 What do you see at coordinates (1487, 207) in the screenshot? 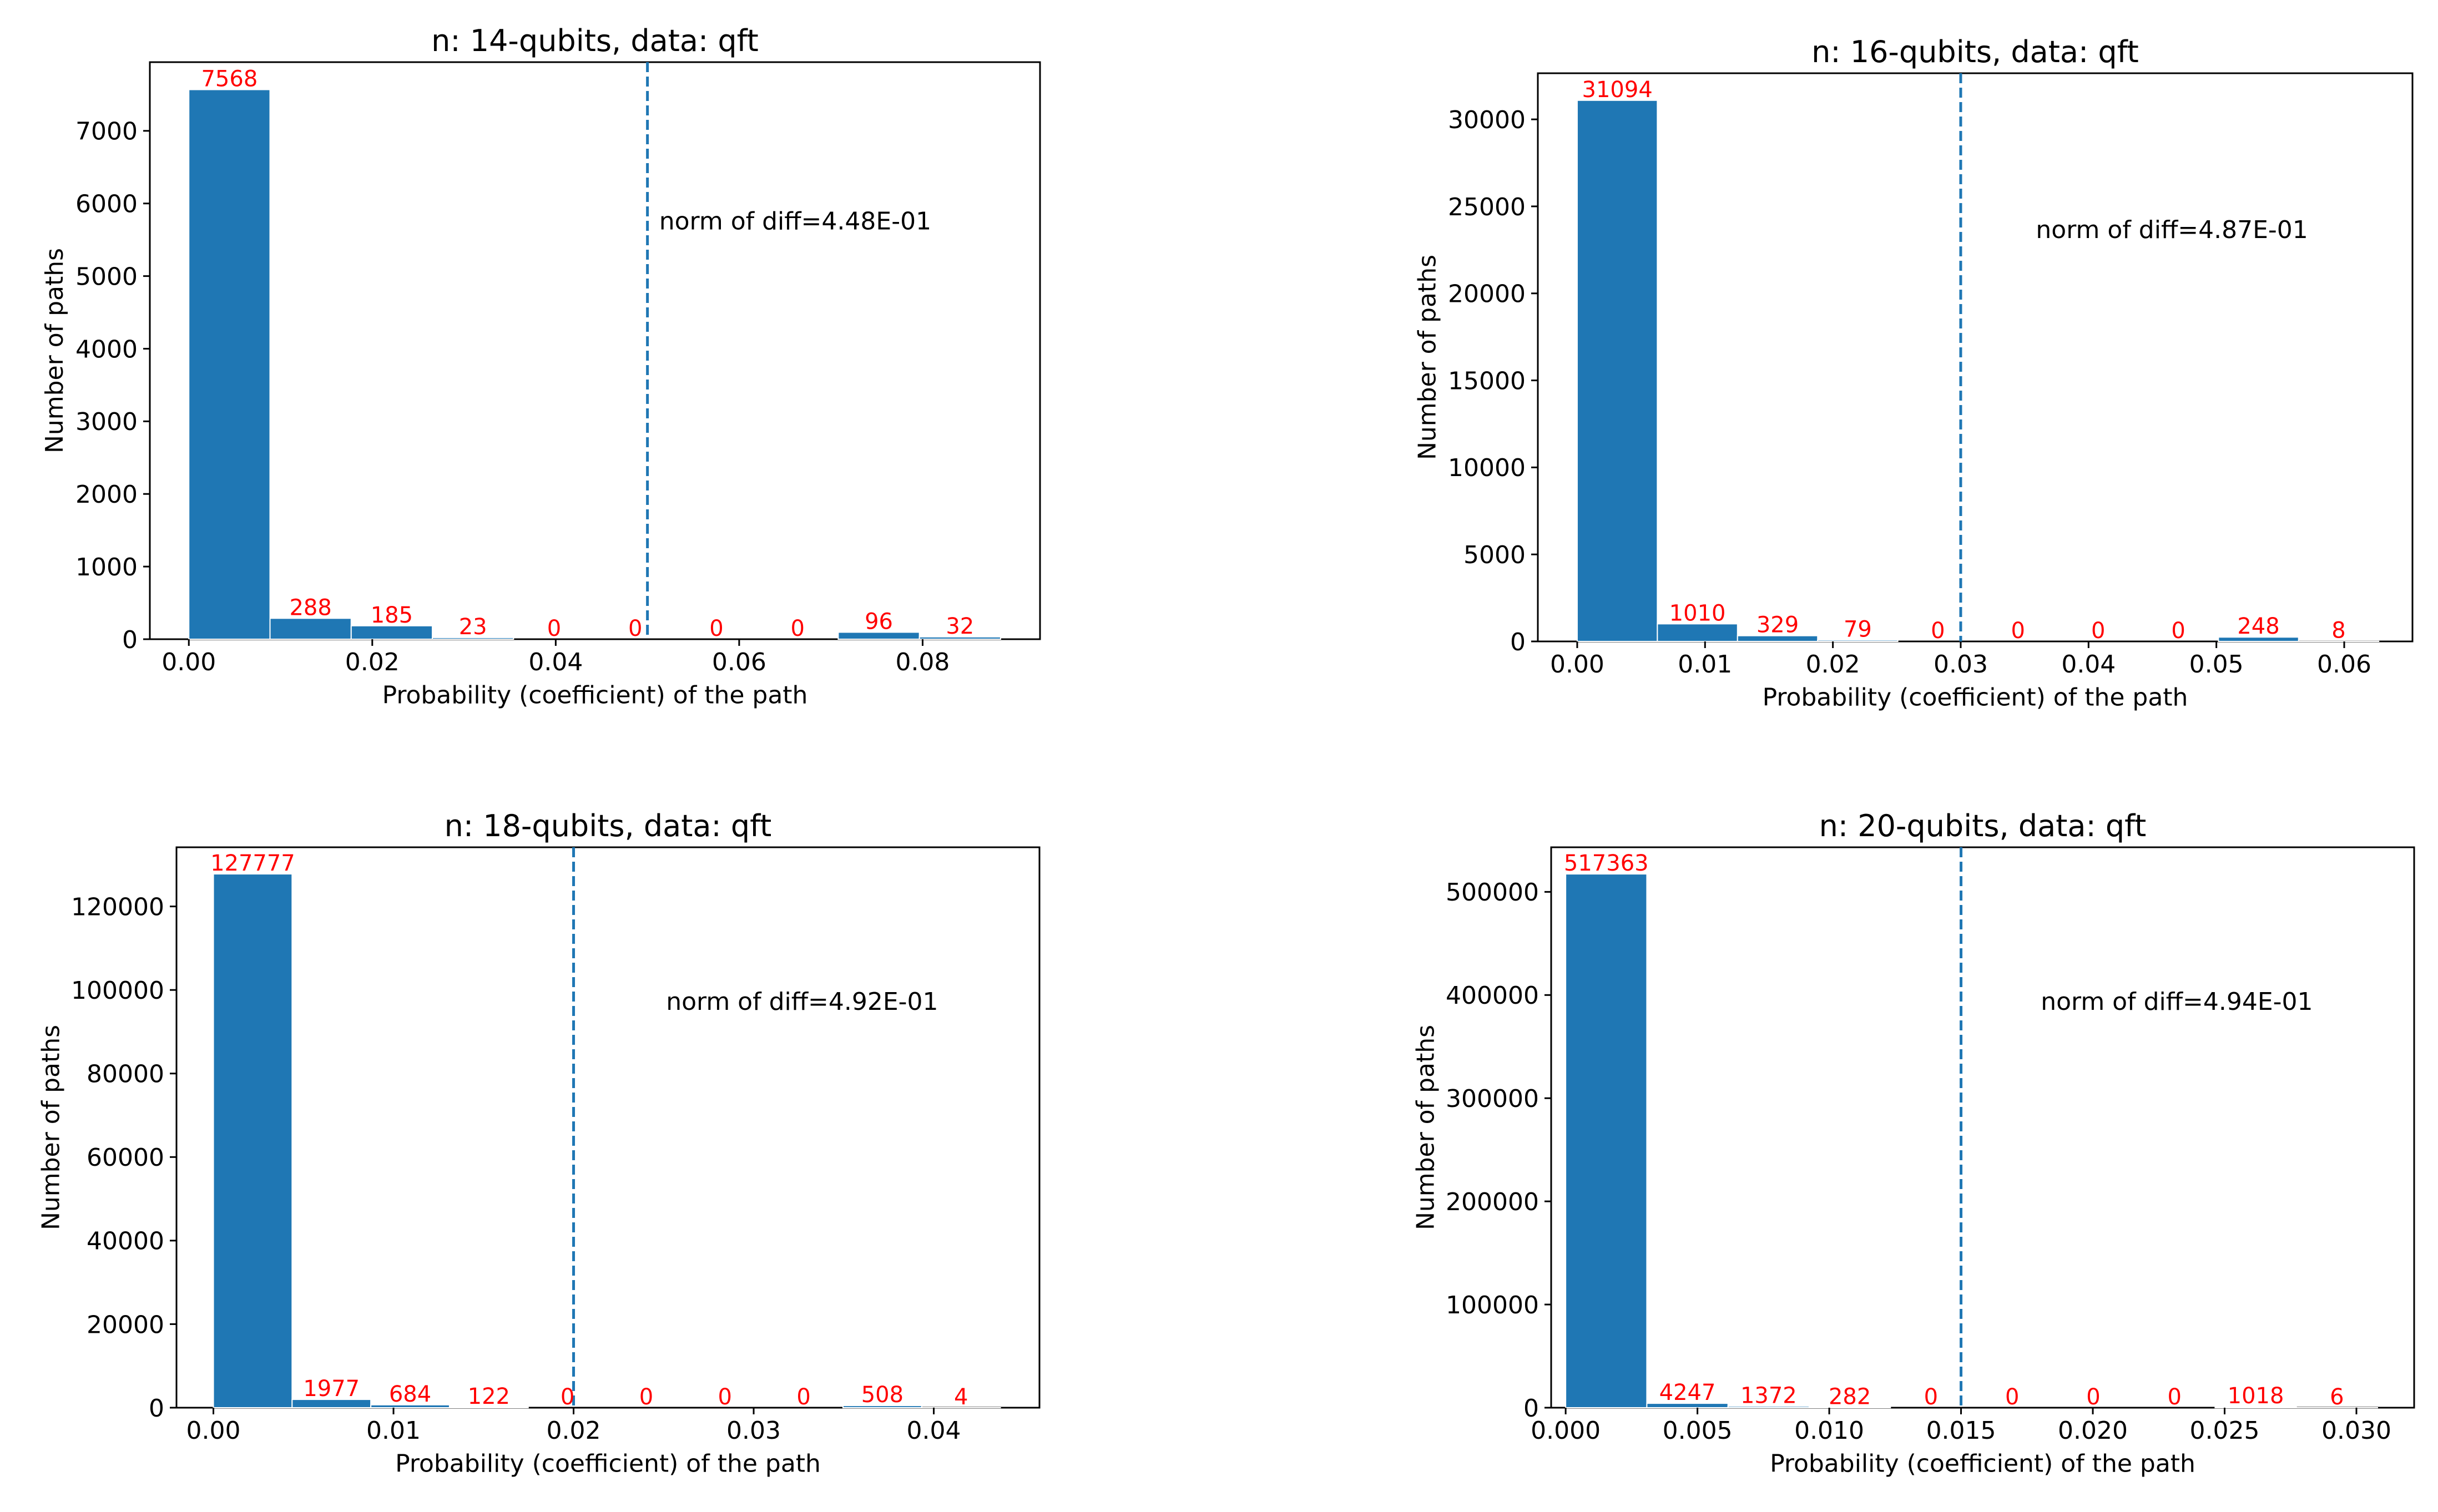
I see `y-tick-label: 25000` at bounding box center [1487, 207].